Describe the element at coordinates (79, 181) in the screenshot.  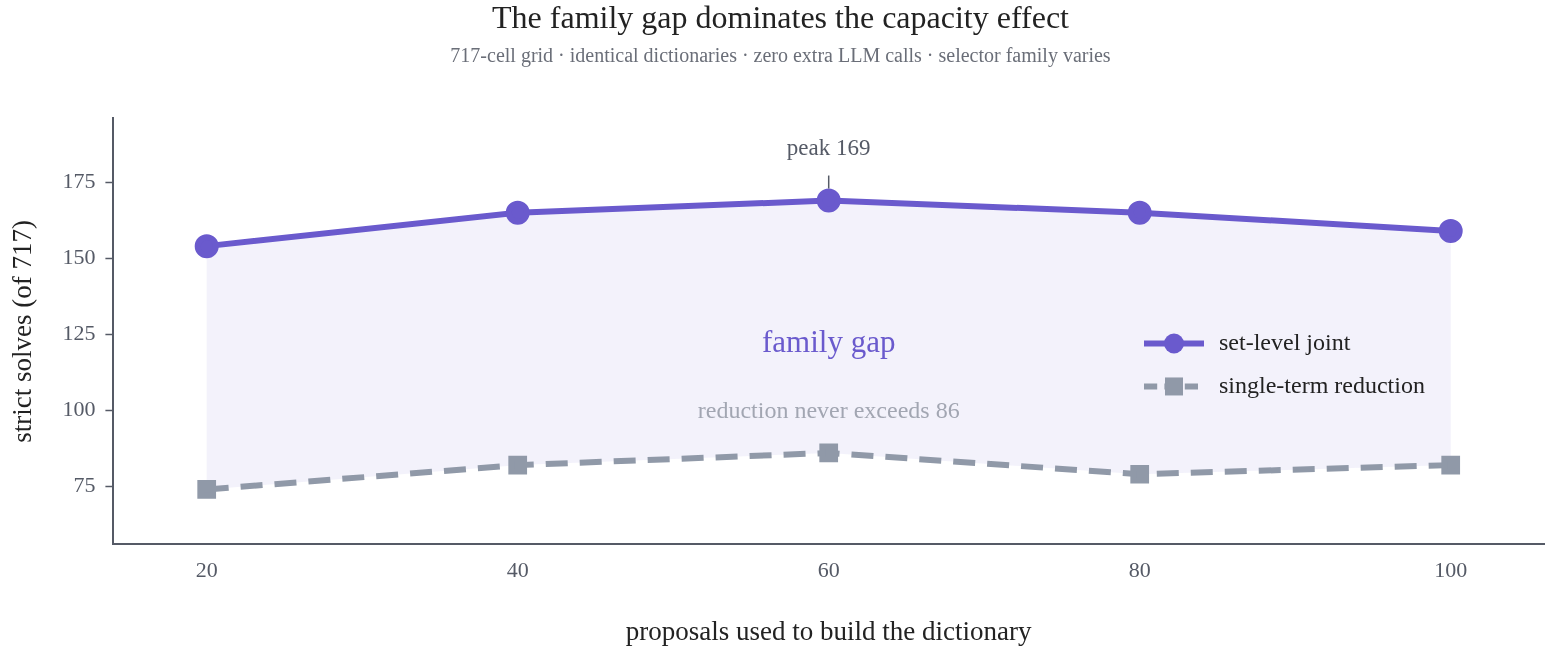
I see `y-tick-label: 175` at that location.